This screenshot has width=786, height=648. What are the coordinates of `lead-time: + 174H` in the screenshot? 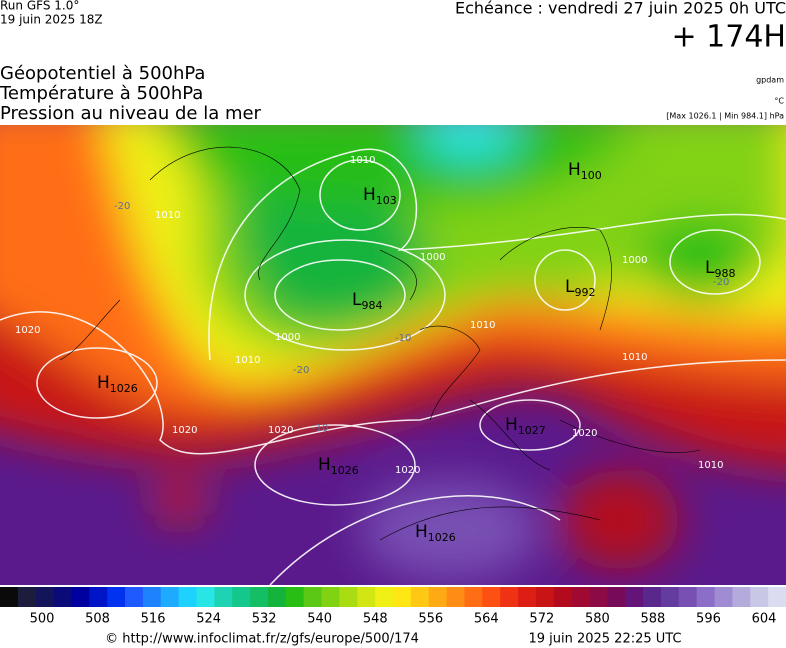 It's located at (729, 37).